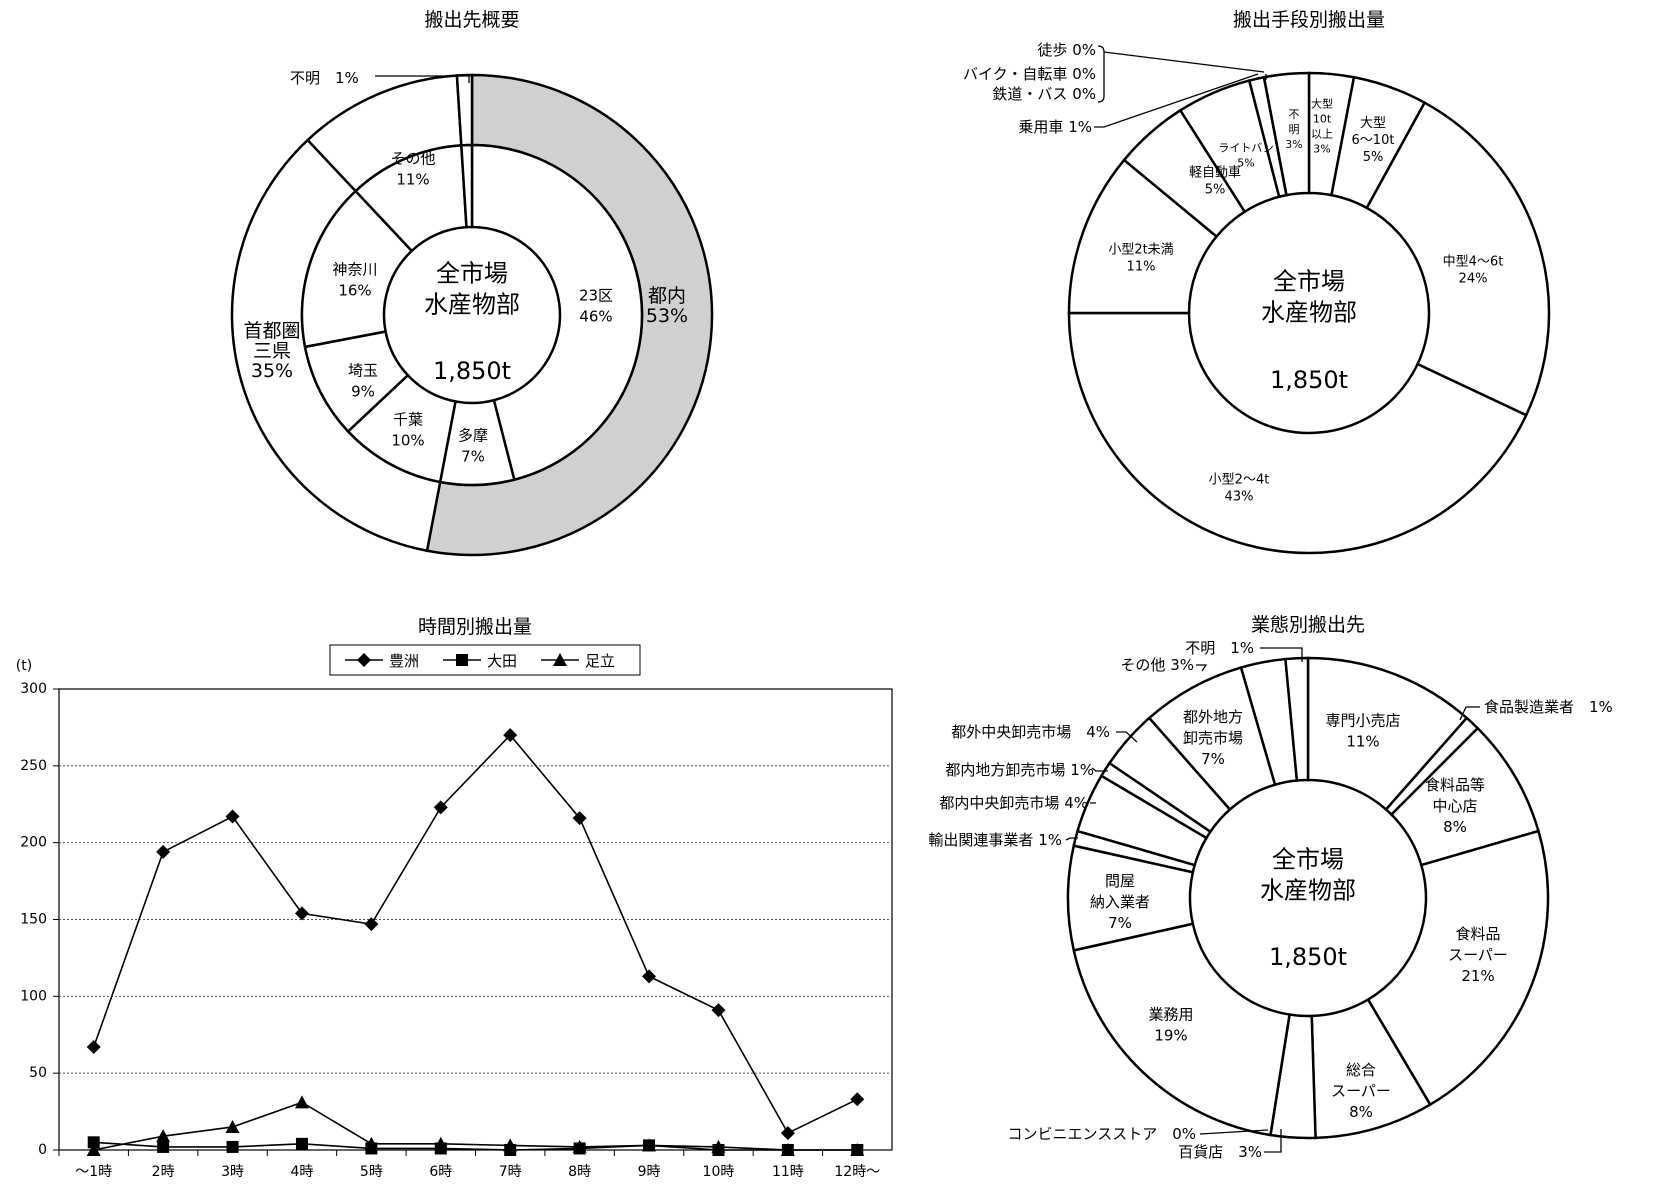 The width and height of the screenshot is (1675, 1185). Describe the element at coordinates (93, 1172) in the screenshot. I see `x-tick-label: ～1時` at that location.